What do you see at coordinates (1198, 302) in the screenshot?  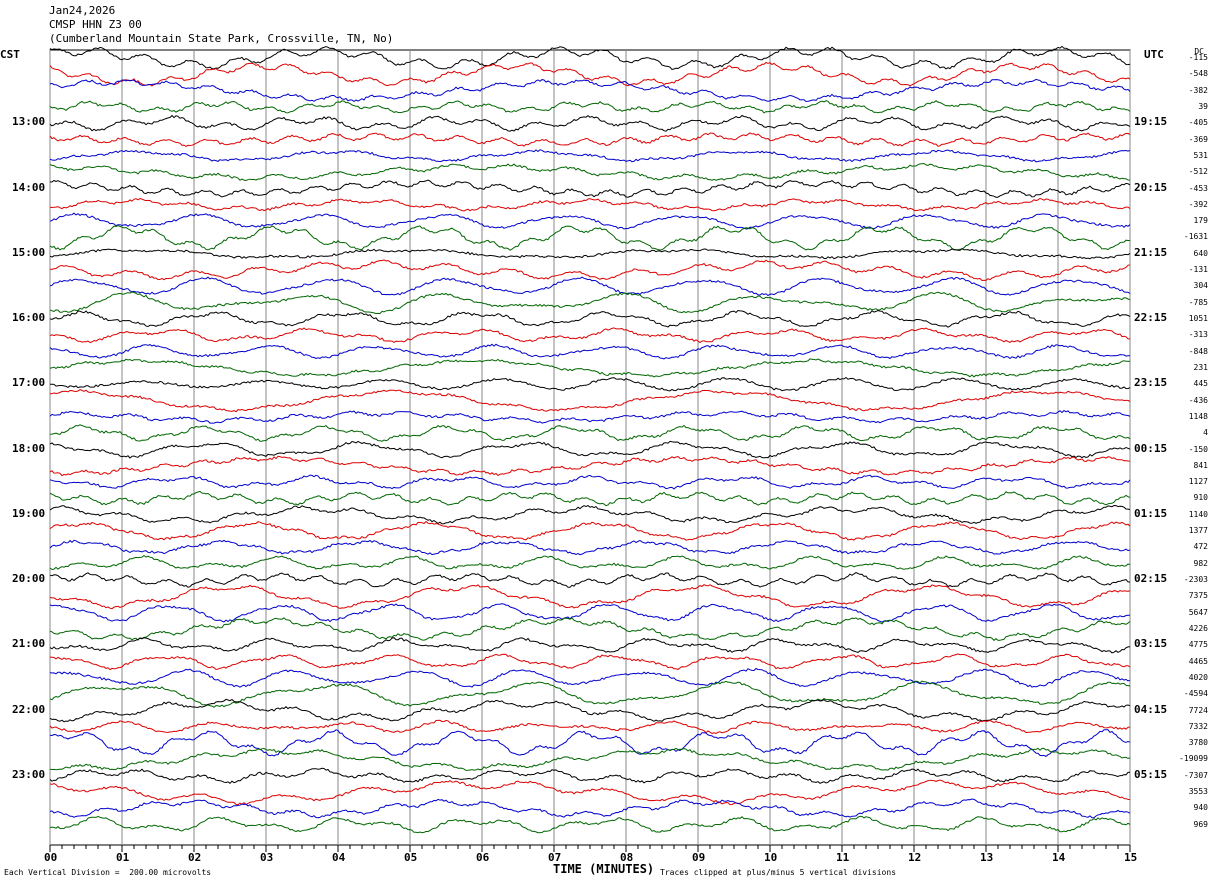 I see `dc-offset-label: -785` at bounding box center [1198, 302].